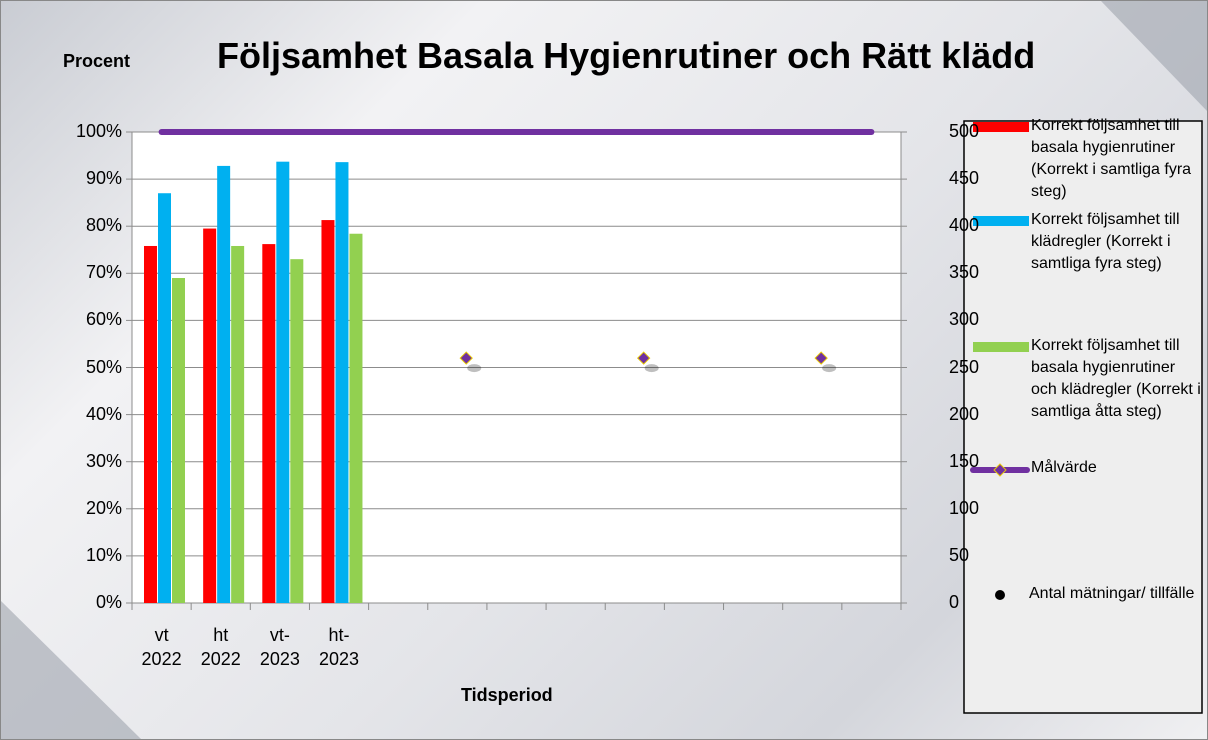  What do you see at coordinates (103, 460) in the screenshot?
I see `y-tick-label: 30%` at bounding box center [103, 460].